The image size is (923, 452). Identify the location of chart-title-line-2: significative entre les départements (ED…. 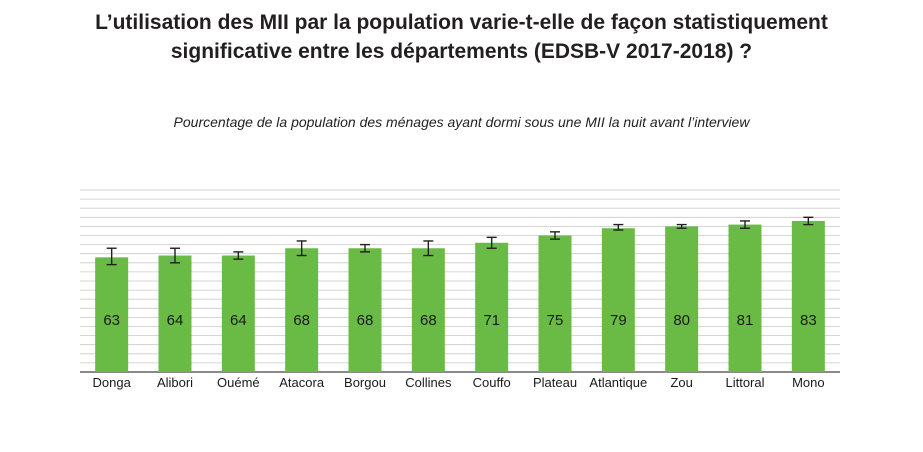
(461, 51).